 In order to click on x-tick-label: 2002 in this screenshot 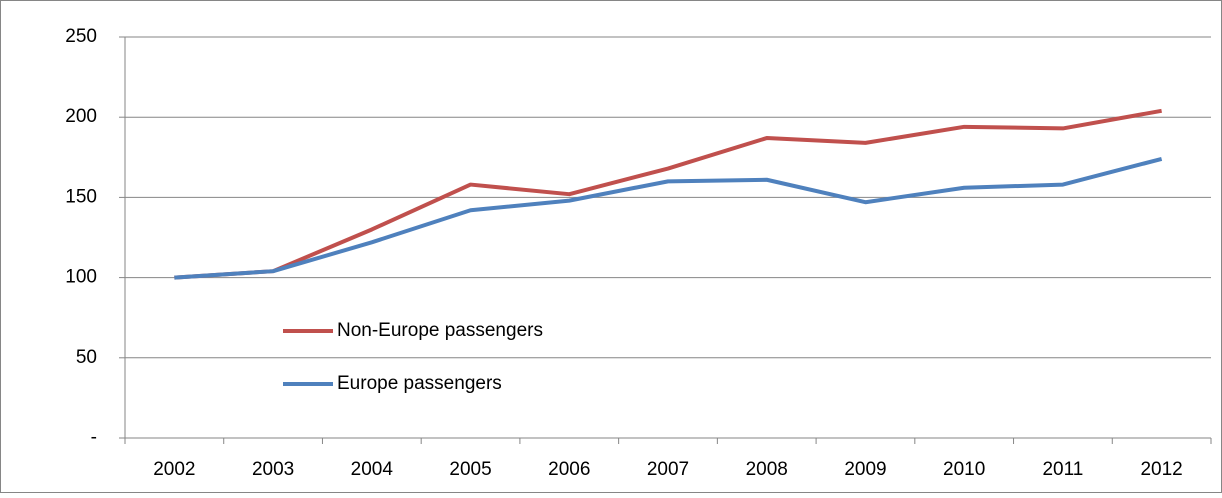, I will do `click(174, 469)`.